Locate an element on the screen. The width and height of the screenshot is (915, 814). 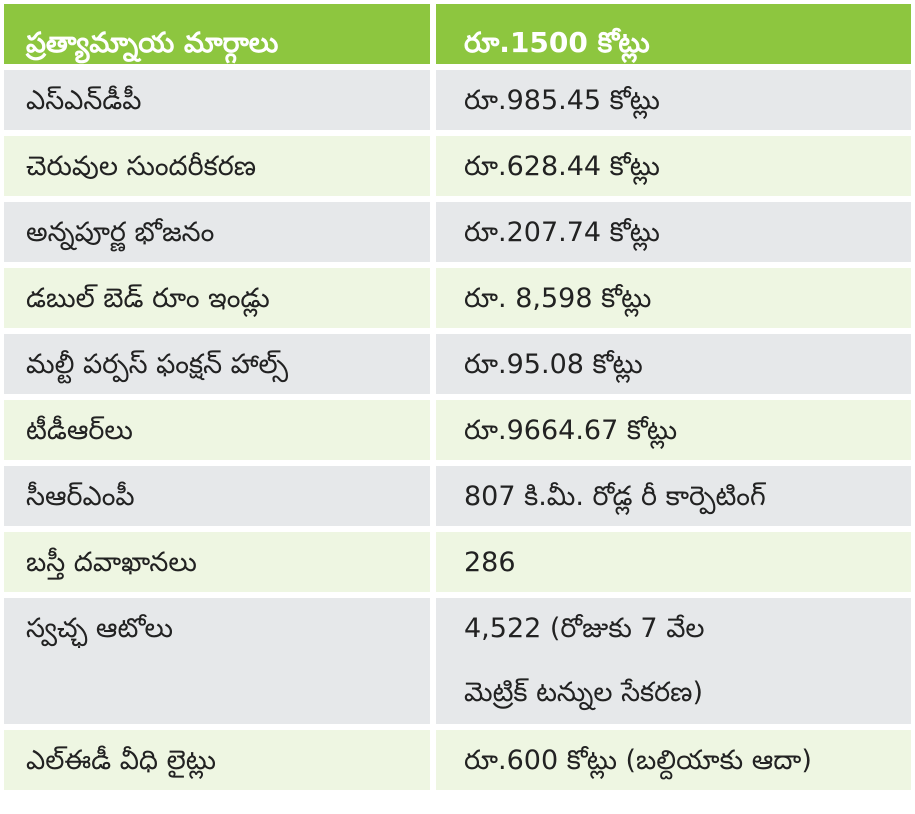
table-row: డబుల్ బెడ్ రూం ఇండ్లు రూ. 8,598 కోట్లు is located at coordinates (457, 298).